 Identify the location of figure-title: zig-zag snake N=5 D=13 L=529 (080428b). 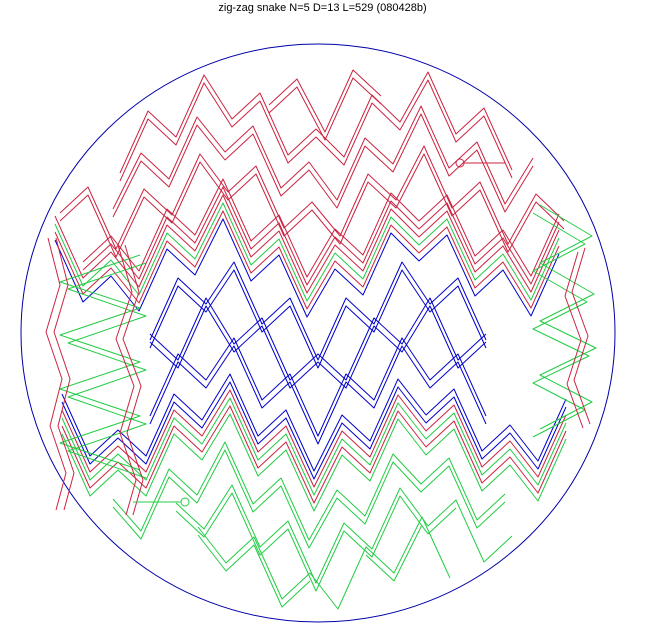
(322, 8).